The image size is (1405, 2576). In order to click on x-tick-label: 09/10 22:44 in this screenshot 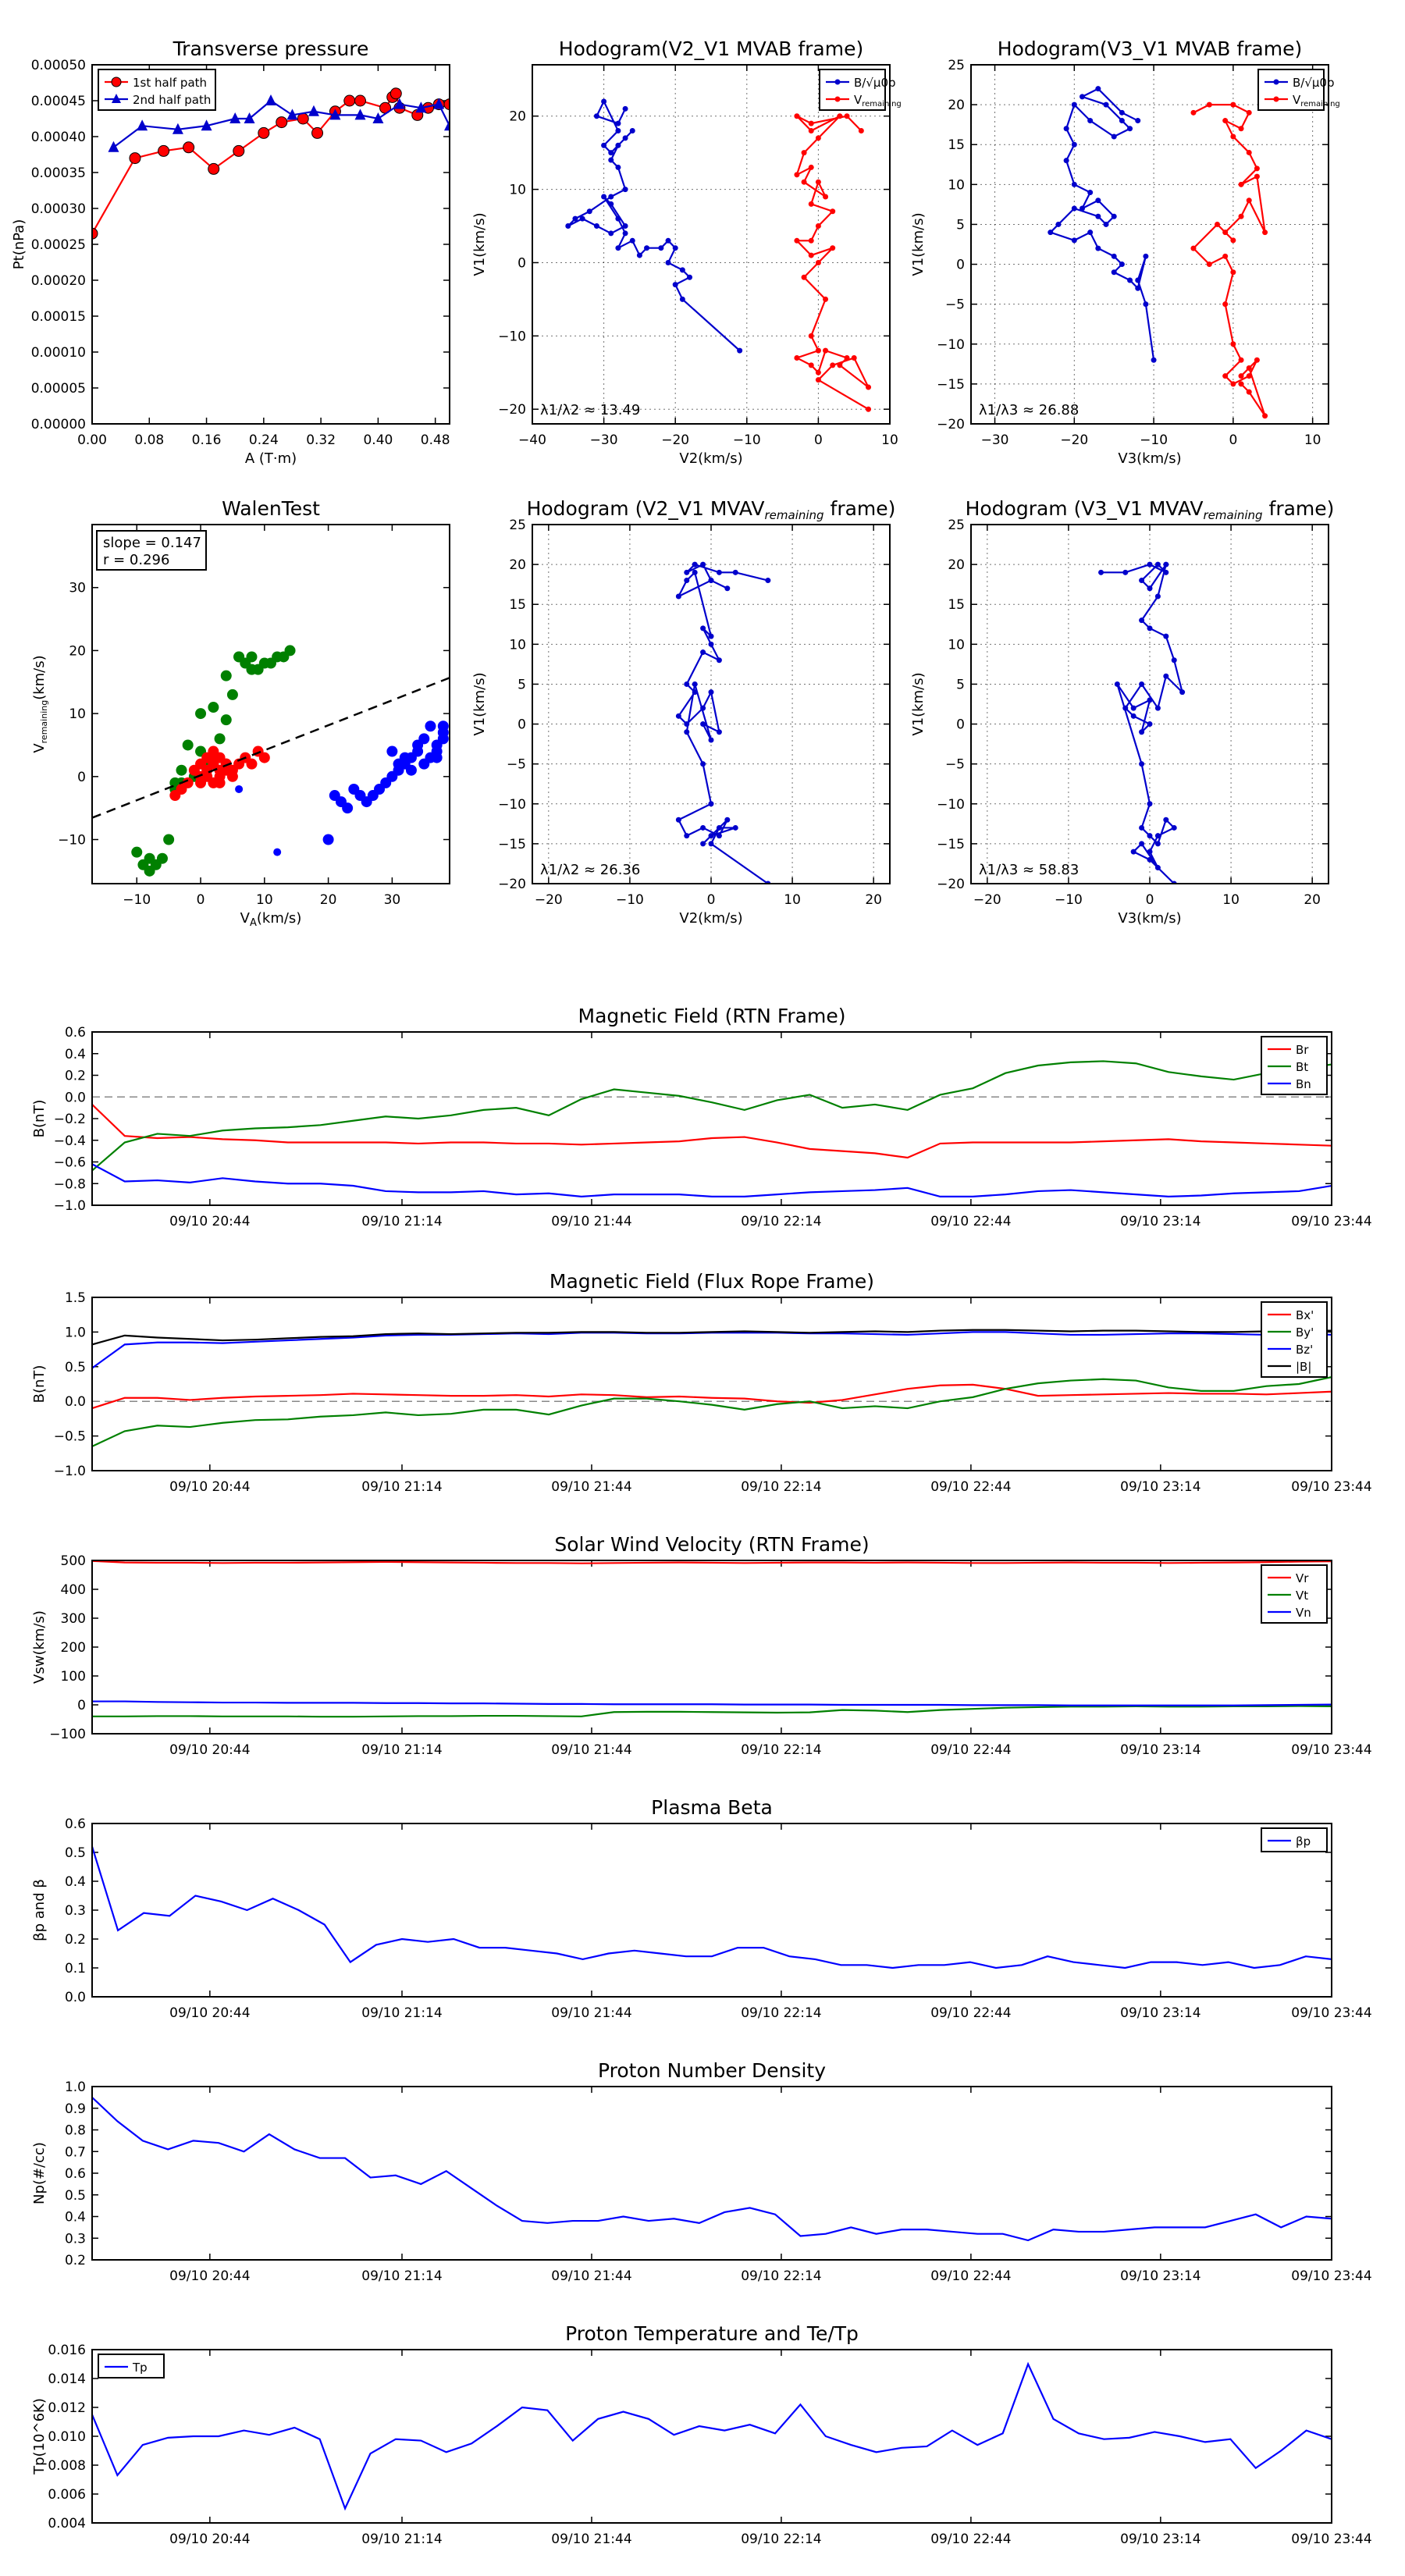, I will do `click(970, 2539)`.